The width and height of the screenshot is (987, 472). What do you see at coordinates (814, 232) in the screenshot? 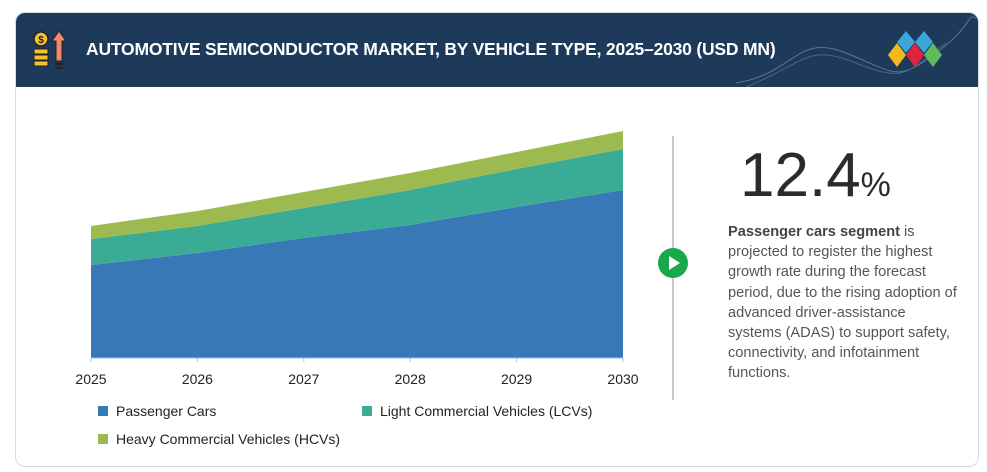
I see `highlight-bold: Passenger cars segment` at bounding box center [814, 232].